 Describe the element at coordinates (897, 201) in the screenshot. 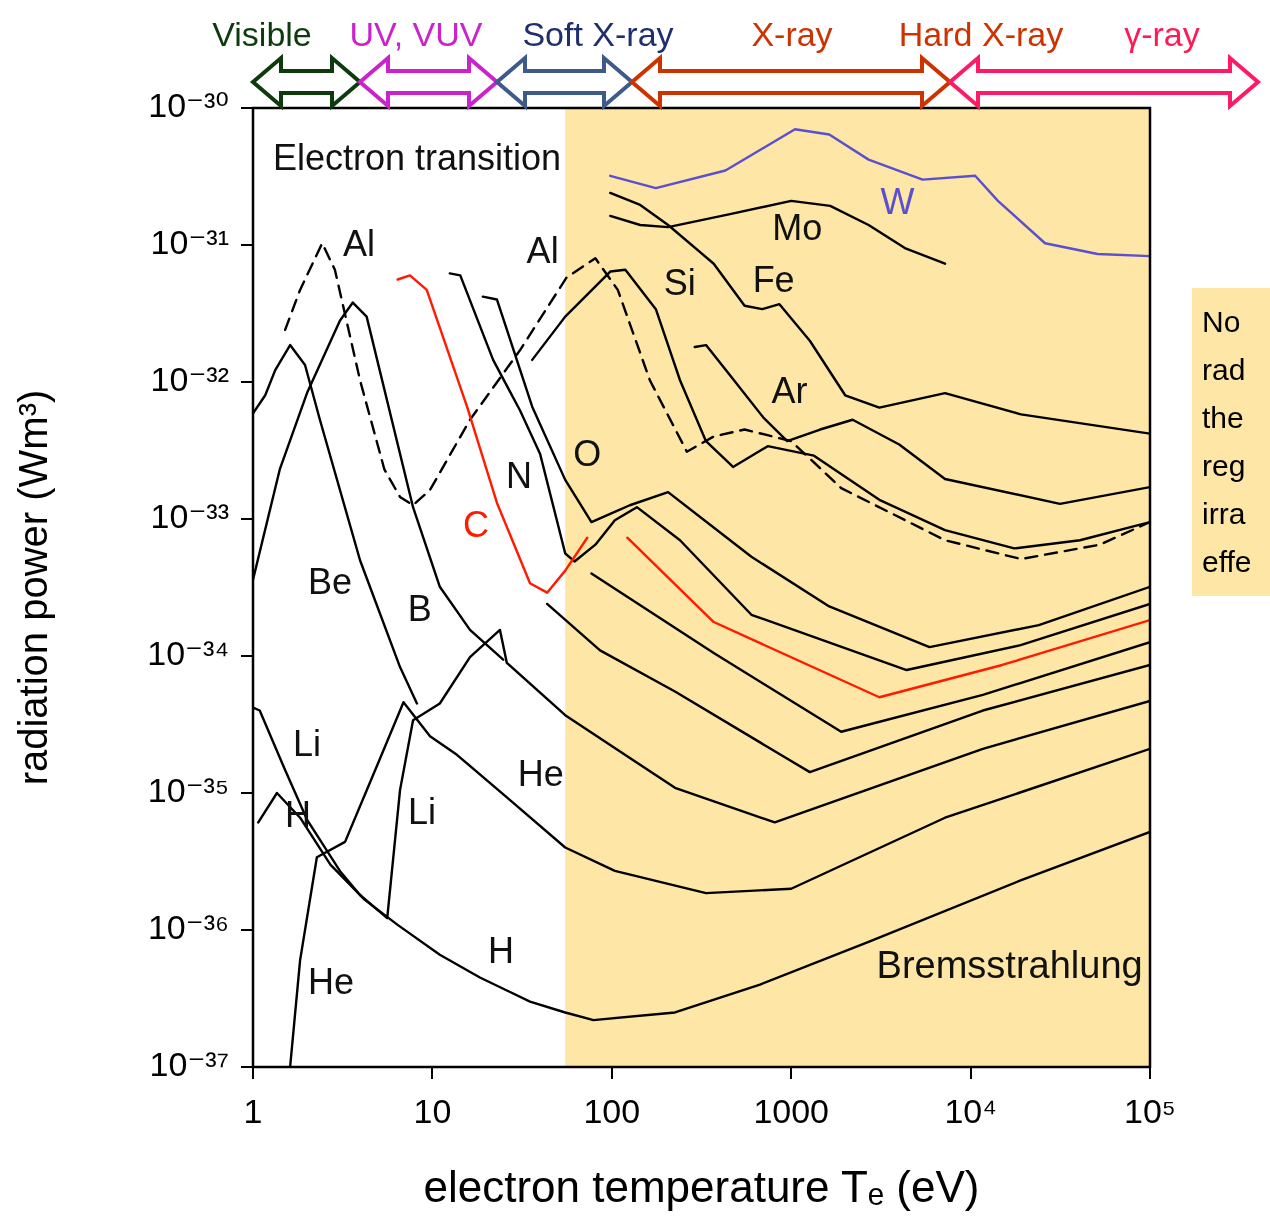

I see `annotation: W` at that location.